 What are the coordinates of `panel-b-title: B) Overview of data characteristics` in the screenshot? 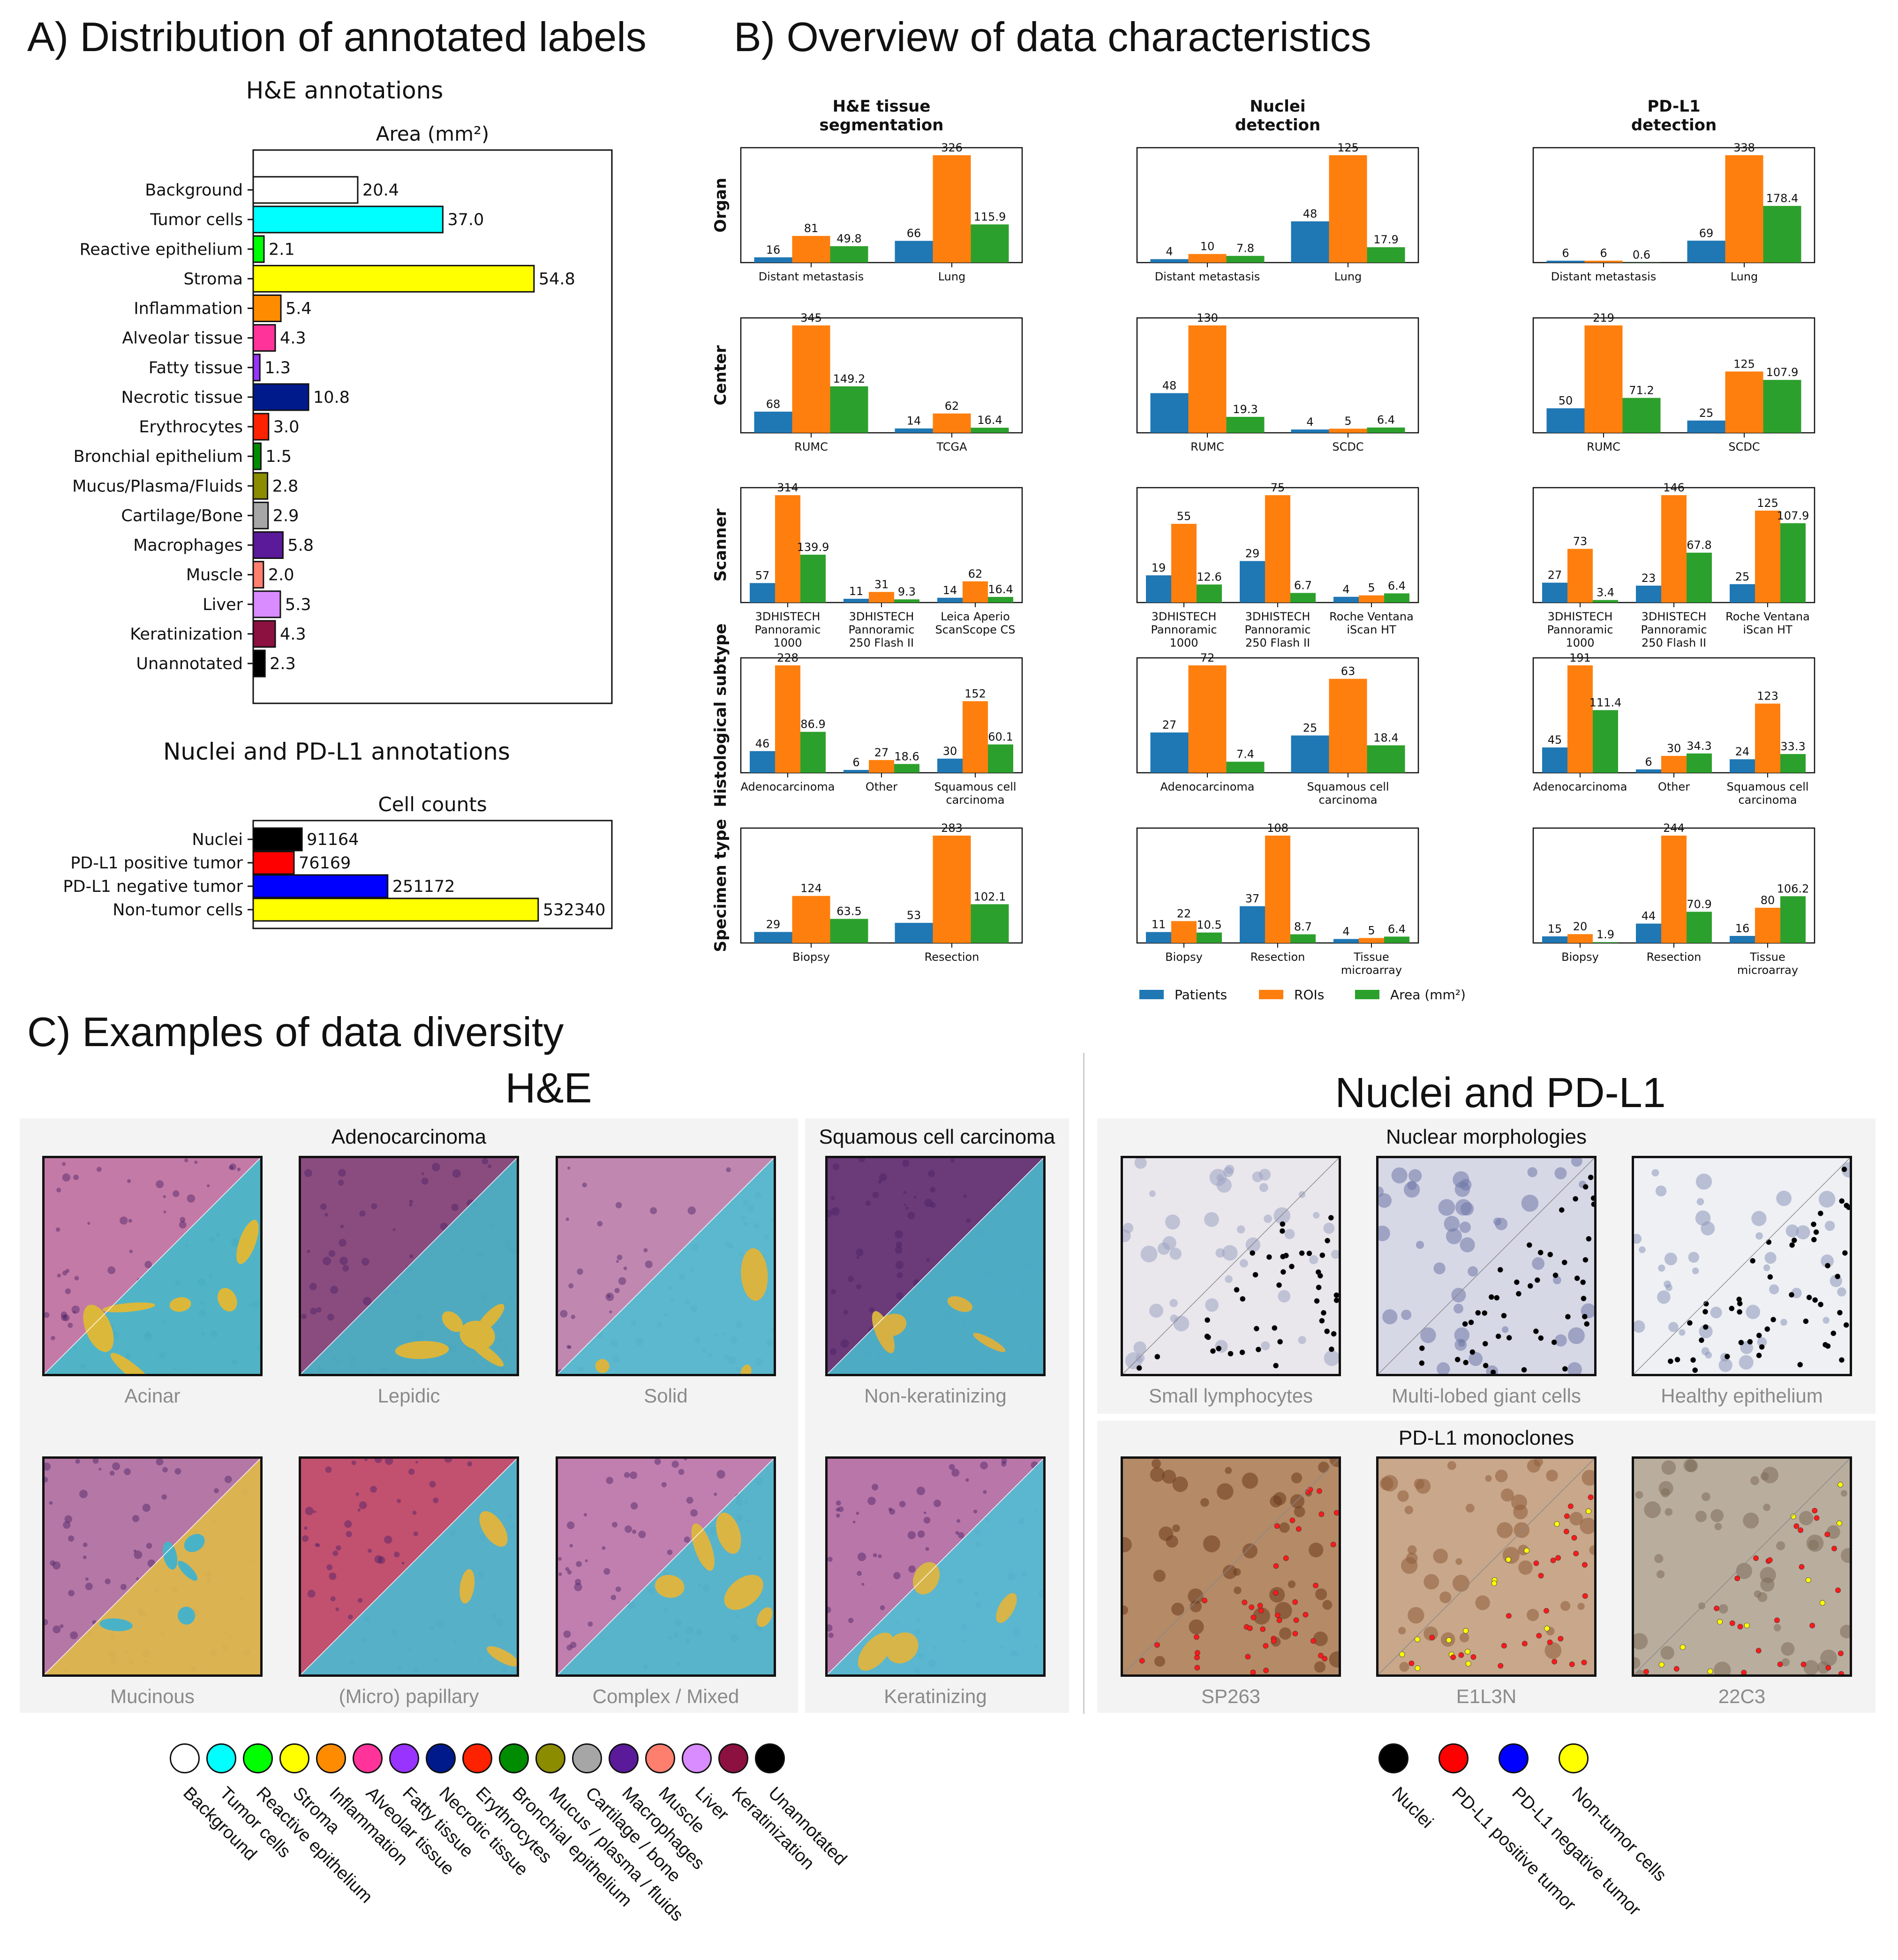 It's located at (1052, 37).